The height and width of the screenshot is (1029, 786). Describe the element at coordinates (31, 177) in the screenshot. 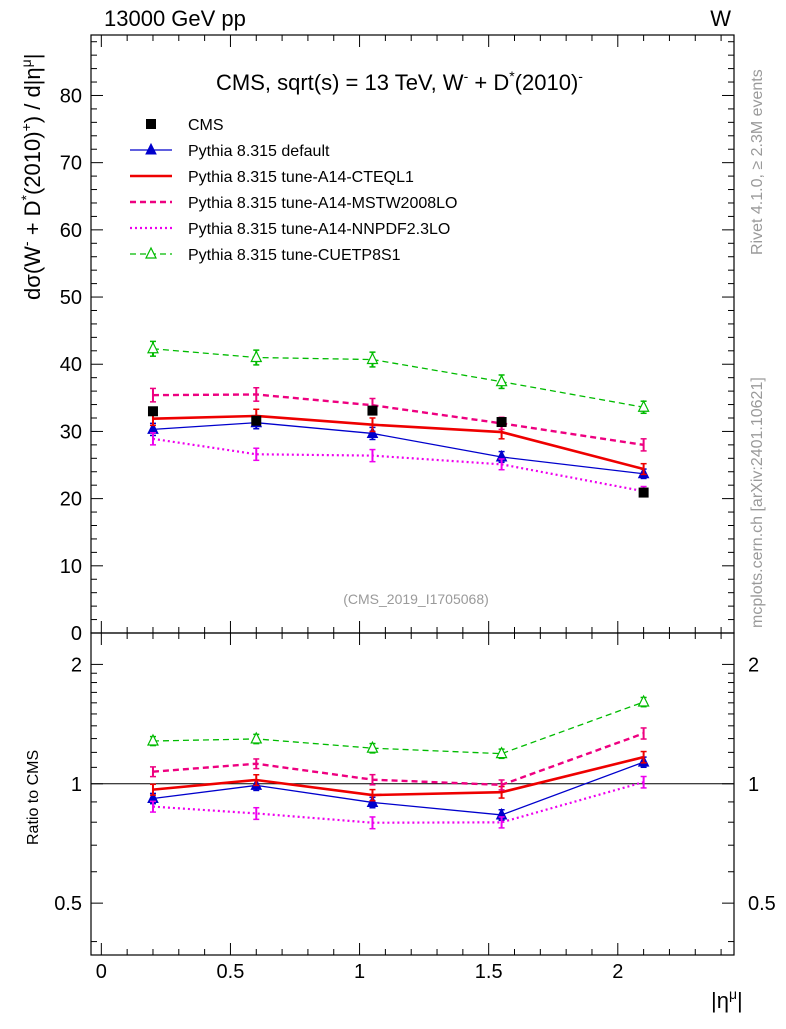

I see `y-axis-label: dσ(W- + D*(2010)+) / d|ημ|` at that location.